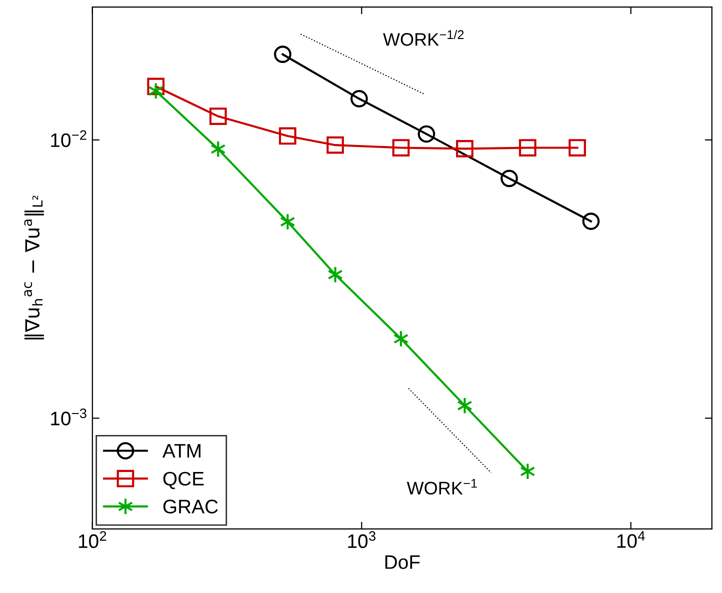 The image size is (722, 593). I want to click on y-axis-title: ‖∇u$_{h}$$^{ac}$ − ∇u$^{a}$‖$_{L²}$, so click(34, 268).